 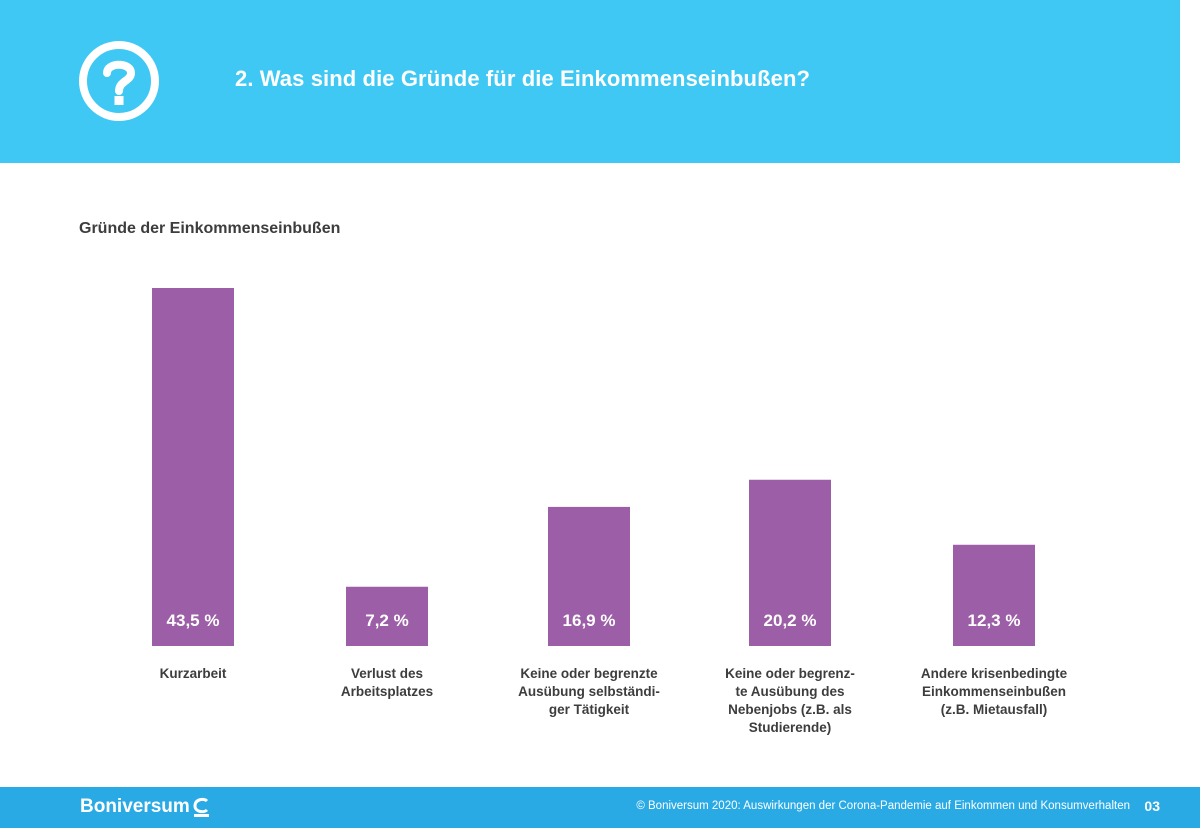 I want to click on question-circle-icon, so click(x=119, y=81).